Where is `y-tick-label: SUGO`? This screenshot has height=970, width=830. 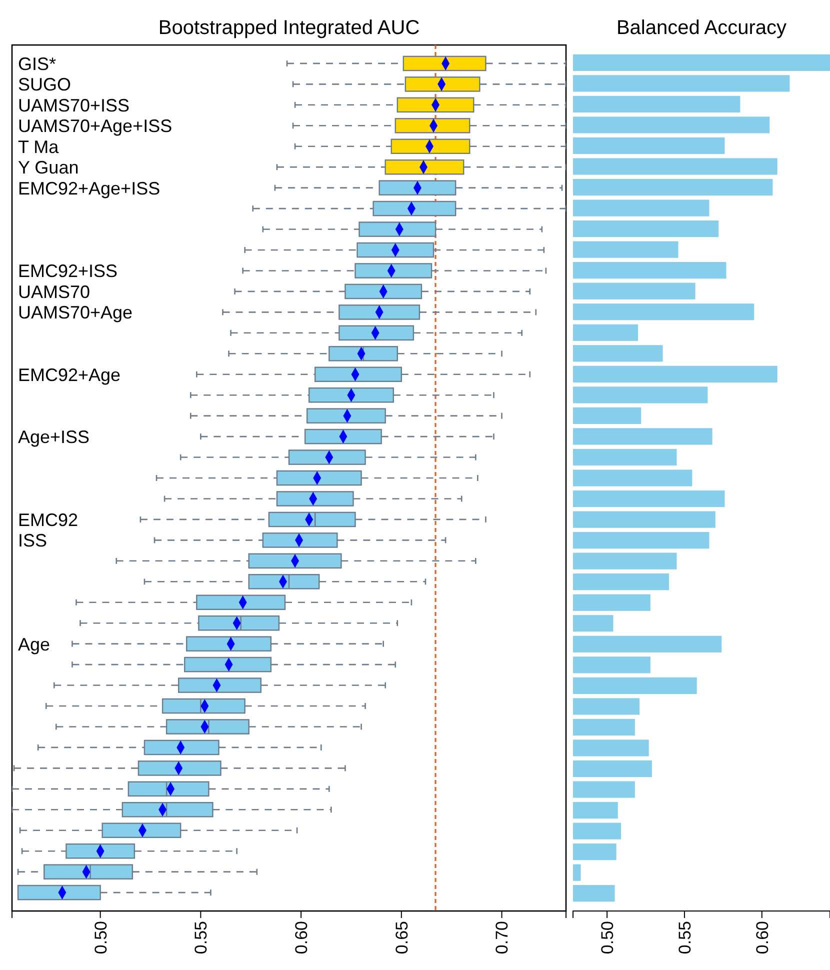
y-tick-label: SUGO is located at coordinates (45, 84).